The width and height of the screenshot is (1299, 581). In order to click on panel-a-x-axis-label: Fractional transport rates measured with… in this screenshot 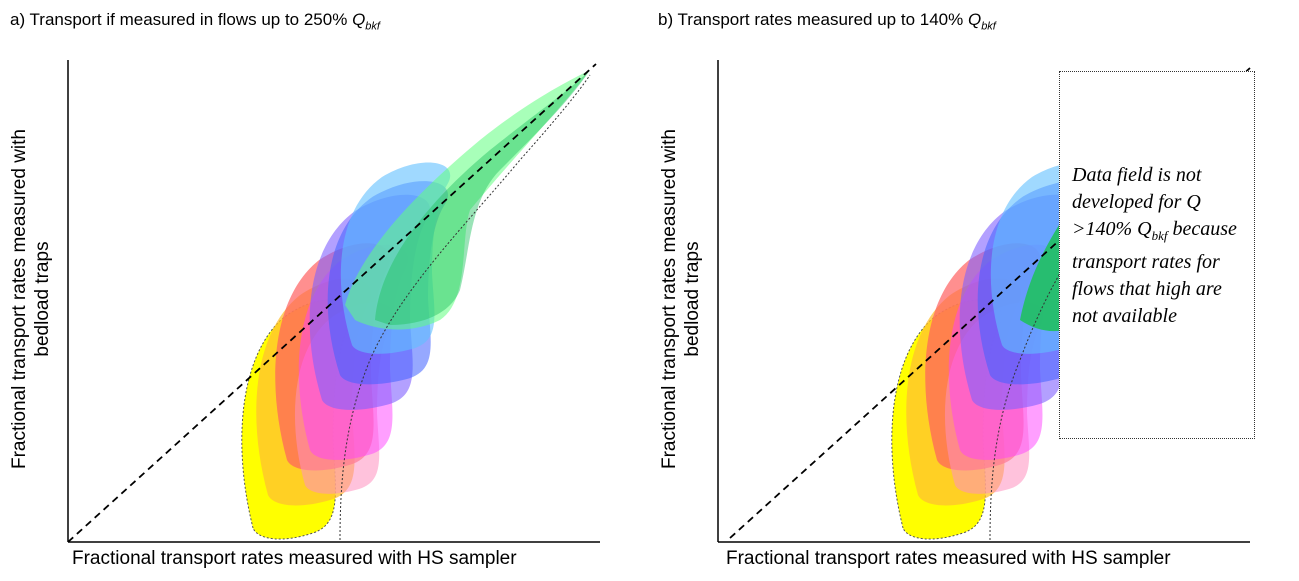, I will do `click(294, 558)`.